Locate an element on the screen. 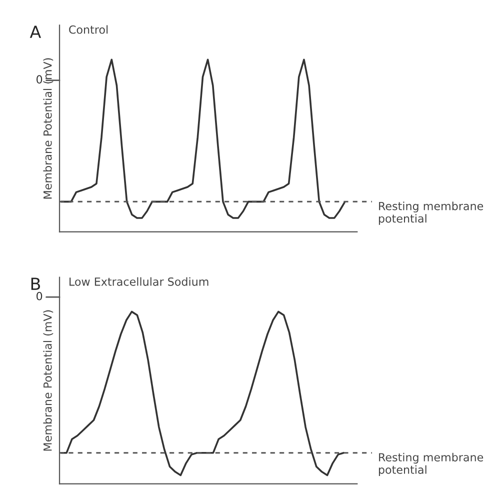  chart-subtitle: Control is located at coordinates (88, 29).